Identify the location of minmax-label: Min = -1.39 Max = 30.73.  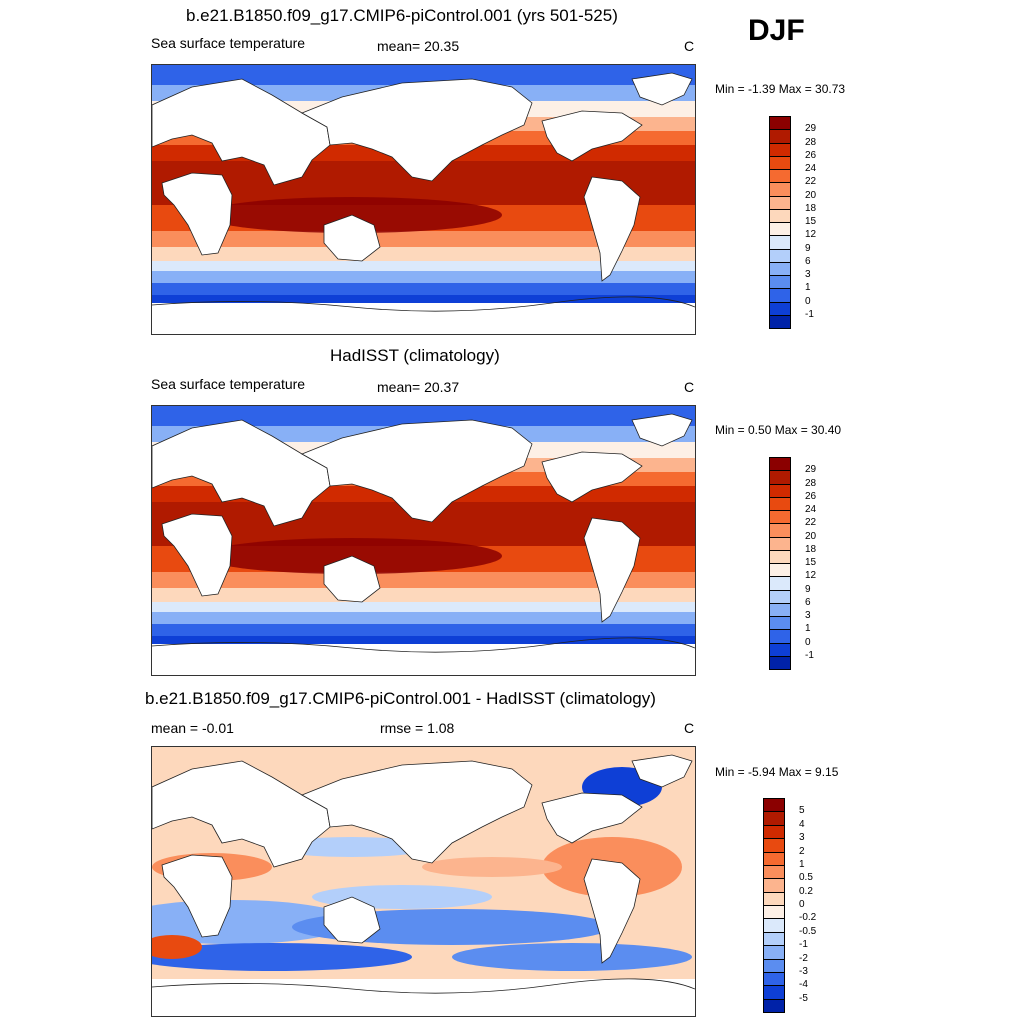
(780, 89).